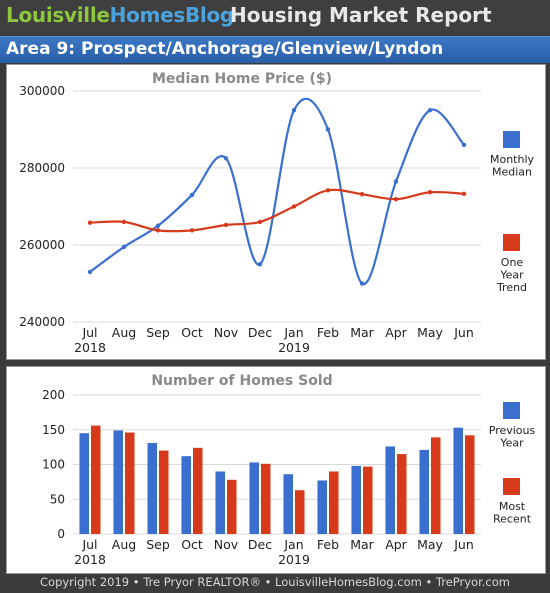 Image resolution: width=550 pixels, height=593 pixels. What do you see at coordinates (42, 91) in the screenshot?
I see `y-tick-label: 300000` at bounding box center [42, 91].